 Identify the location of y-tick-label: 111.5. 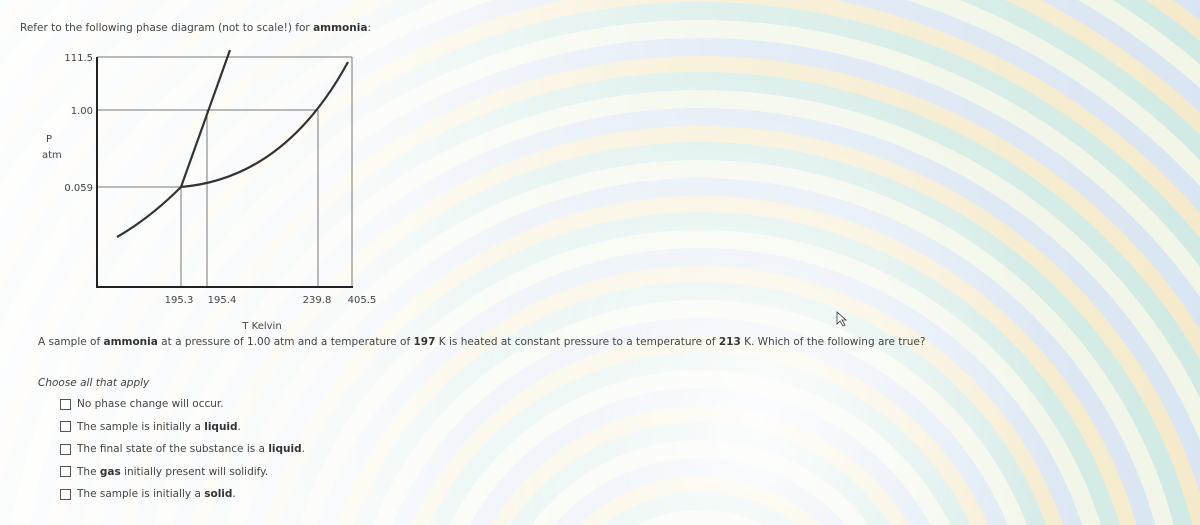
(78, 58).